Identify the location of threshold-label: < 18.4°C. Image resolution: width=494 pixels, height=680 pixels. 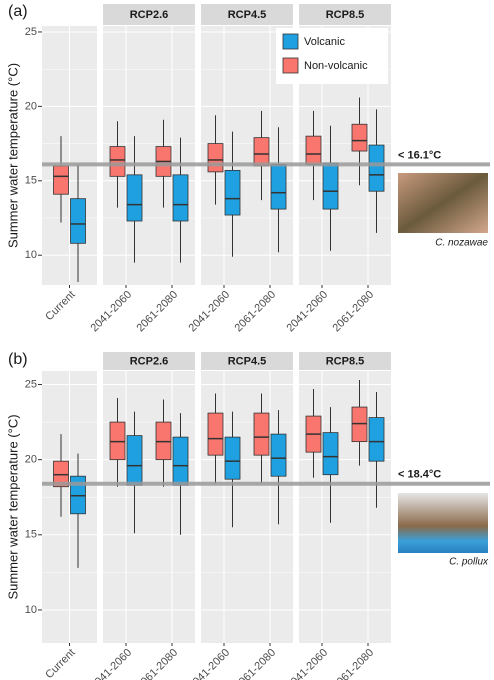
(419, 475).